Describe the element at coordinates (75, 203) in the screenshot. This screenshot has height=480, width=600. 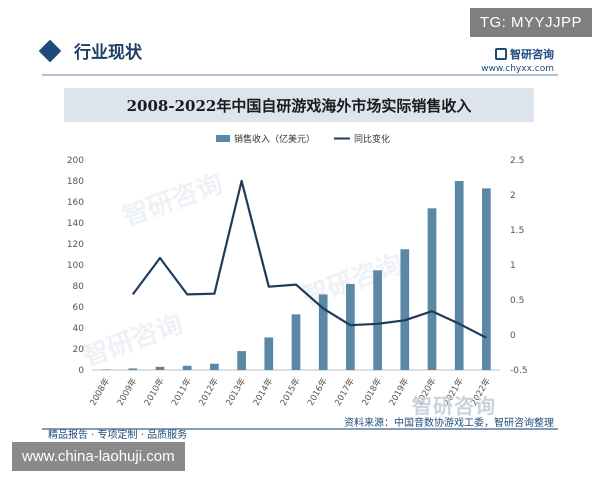
I see `y-left-tick-label: 160` at that location.